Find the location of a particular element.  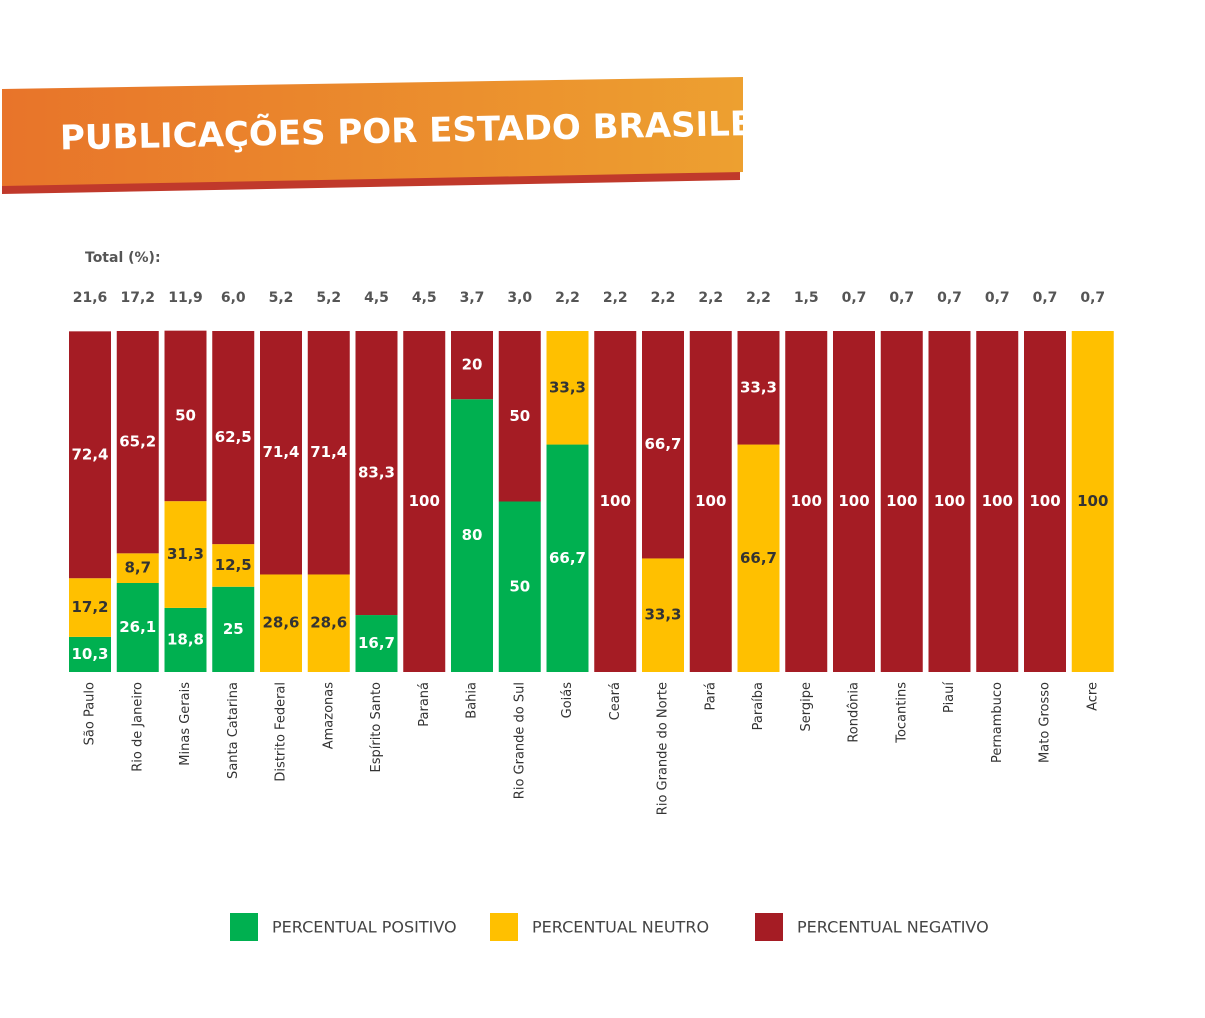

value-label: 17,2 is located at coordinates (89, 607).